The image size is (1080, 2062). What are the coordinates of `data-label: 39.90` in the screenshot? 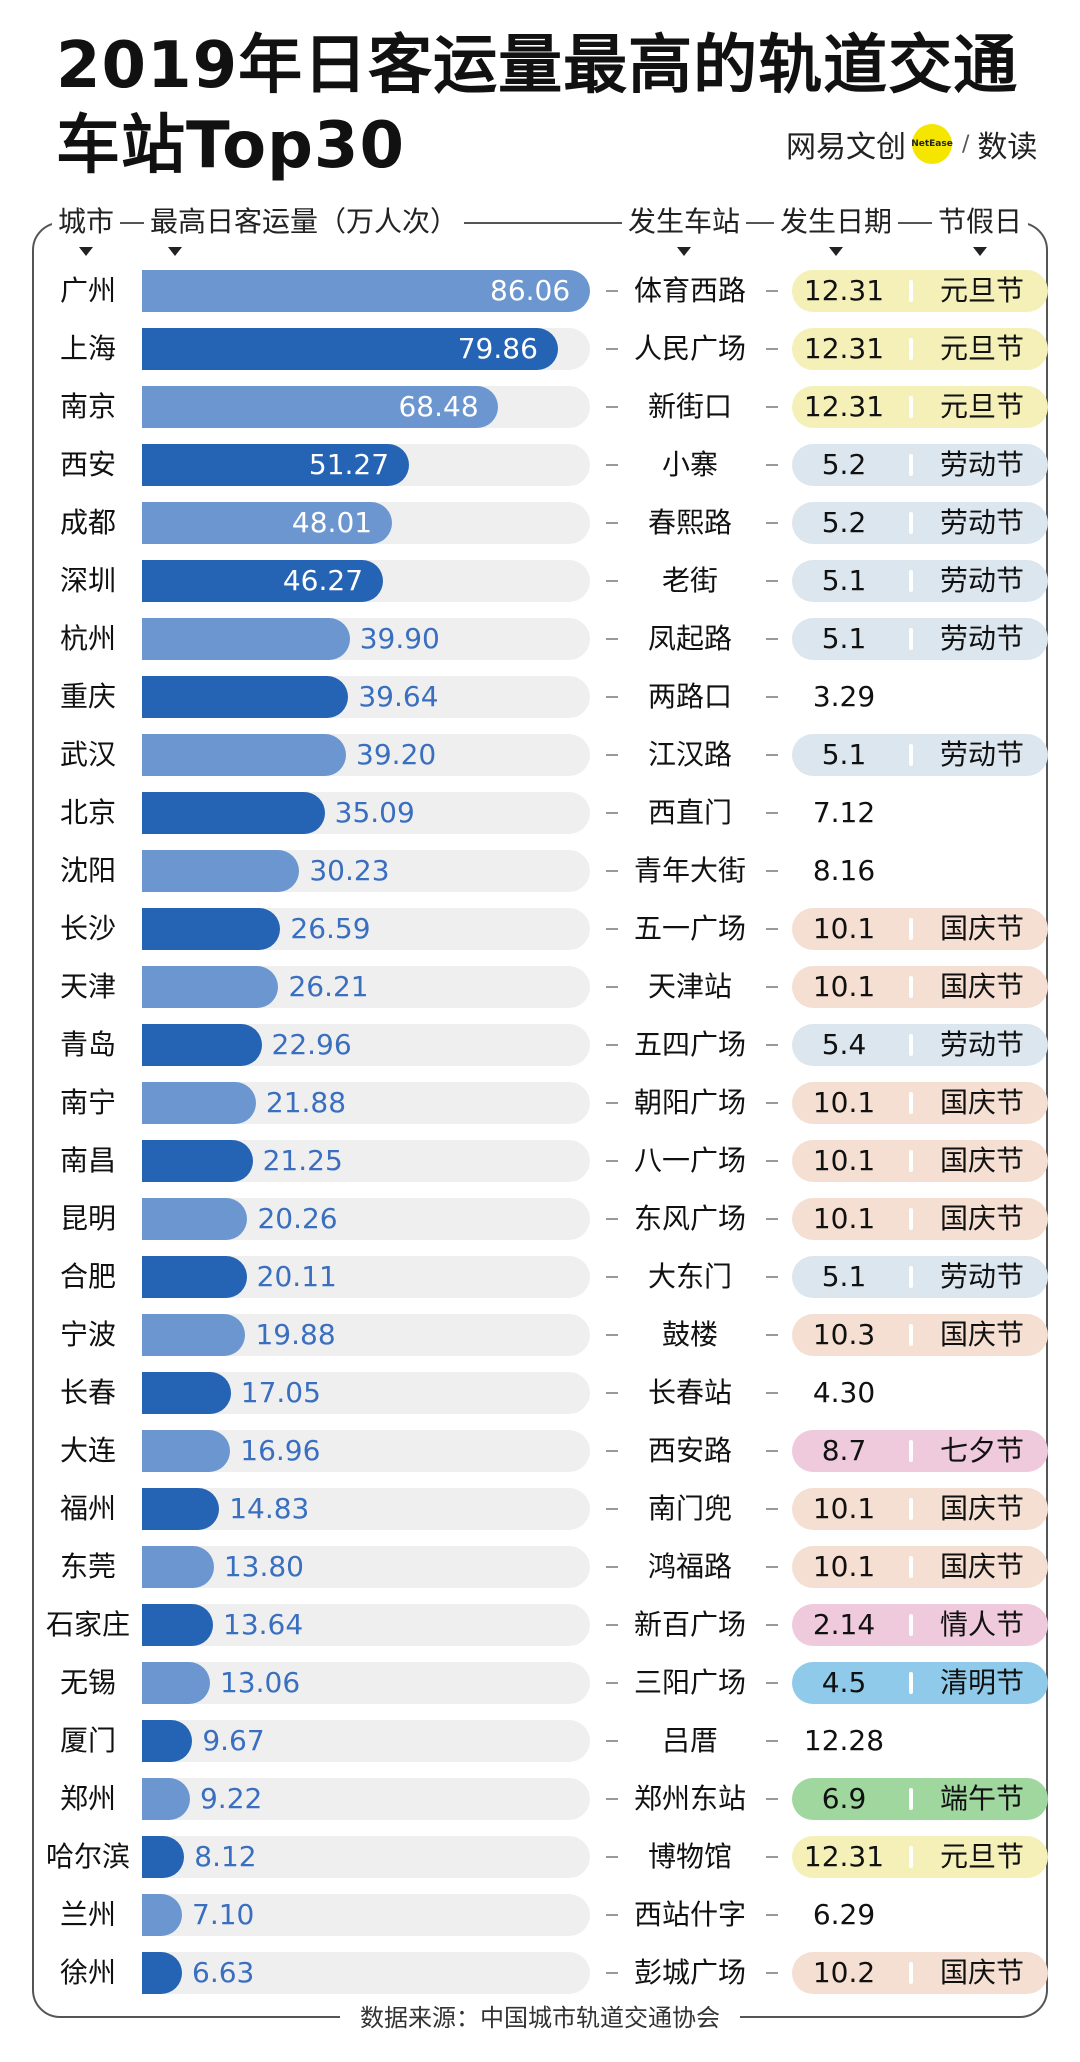 It's located at (399, 638).